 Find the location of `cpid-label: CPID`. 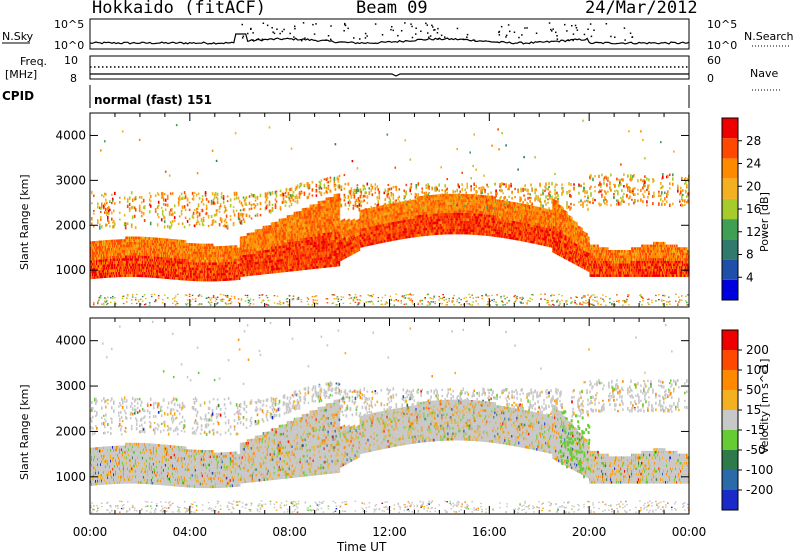

cpid-label: CPID is located at coordinates (18, 96).